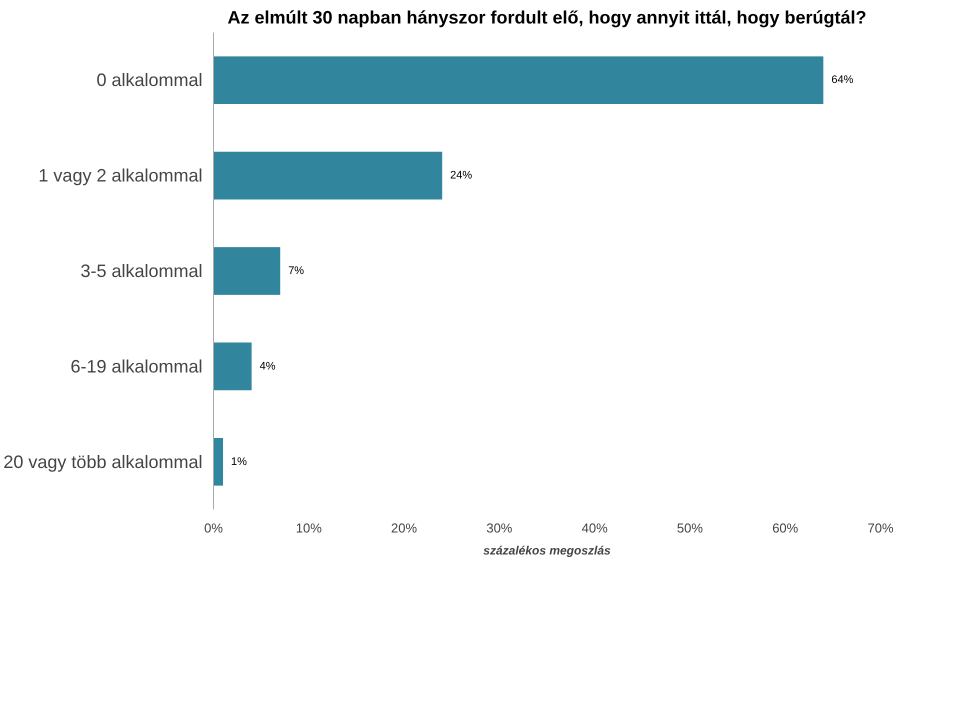  Describe the element at coordinates (214, 528) in the screenshot. I see `x-tick-label: 0%` at that location.